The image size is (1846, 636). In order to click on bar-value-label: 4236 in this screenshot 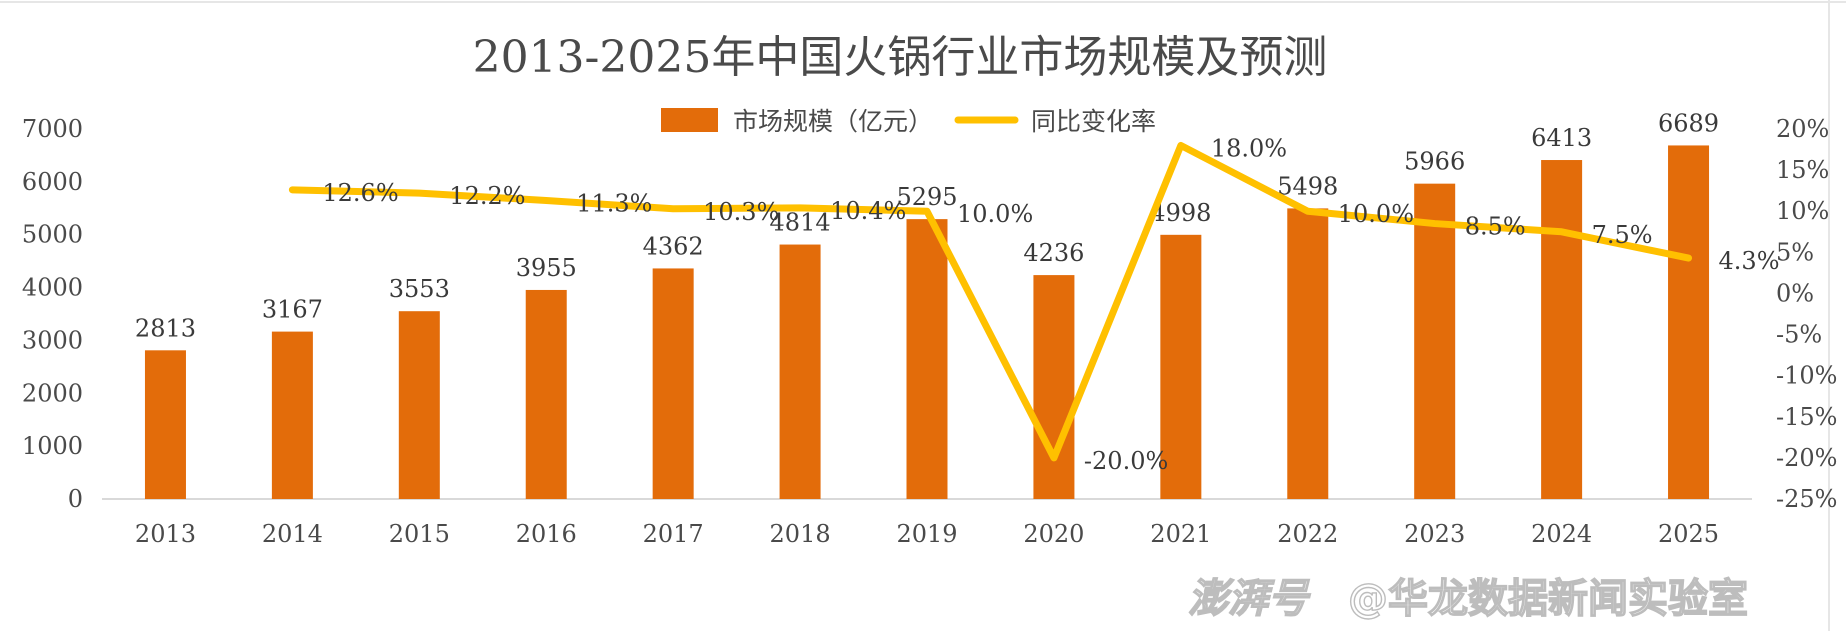, I will do `click(1053, 253)`.